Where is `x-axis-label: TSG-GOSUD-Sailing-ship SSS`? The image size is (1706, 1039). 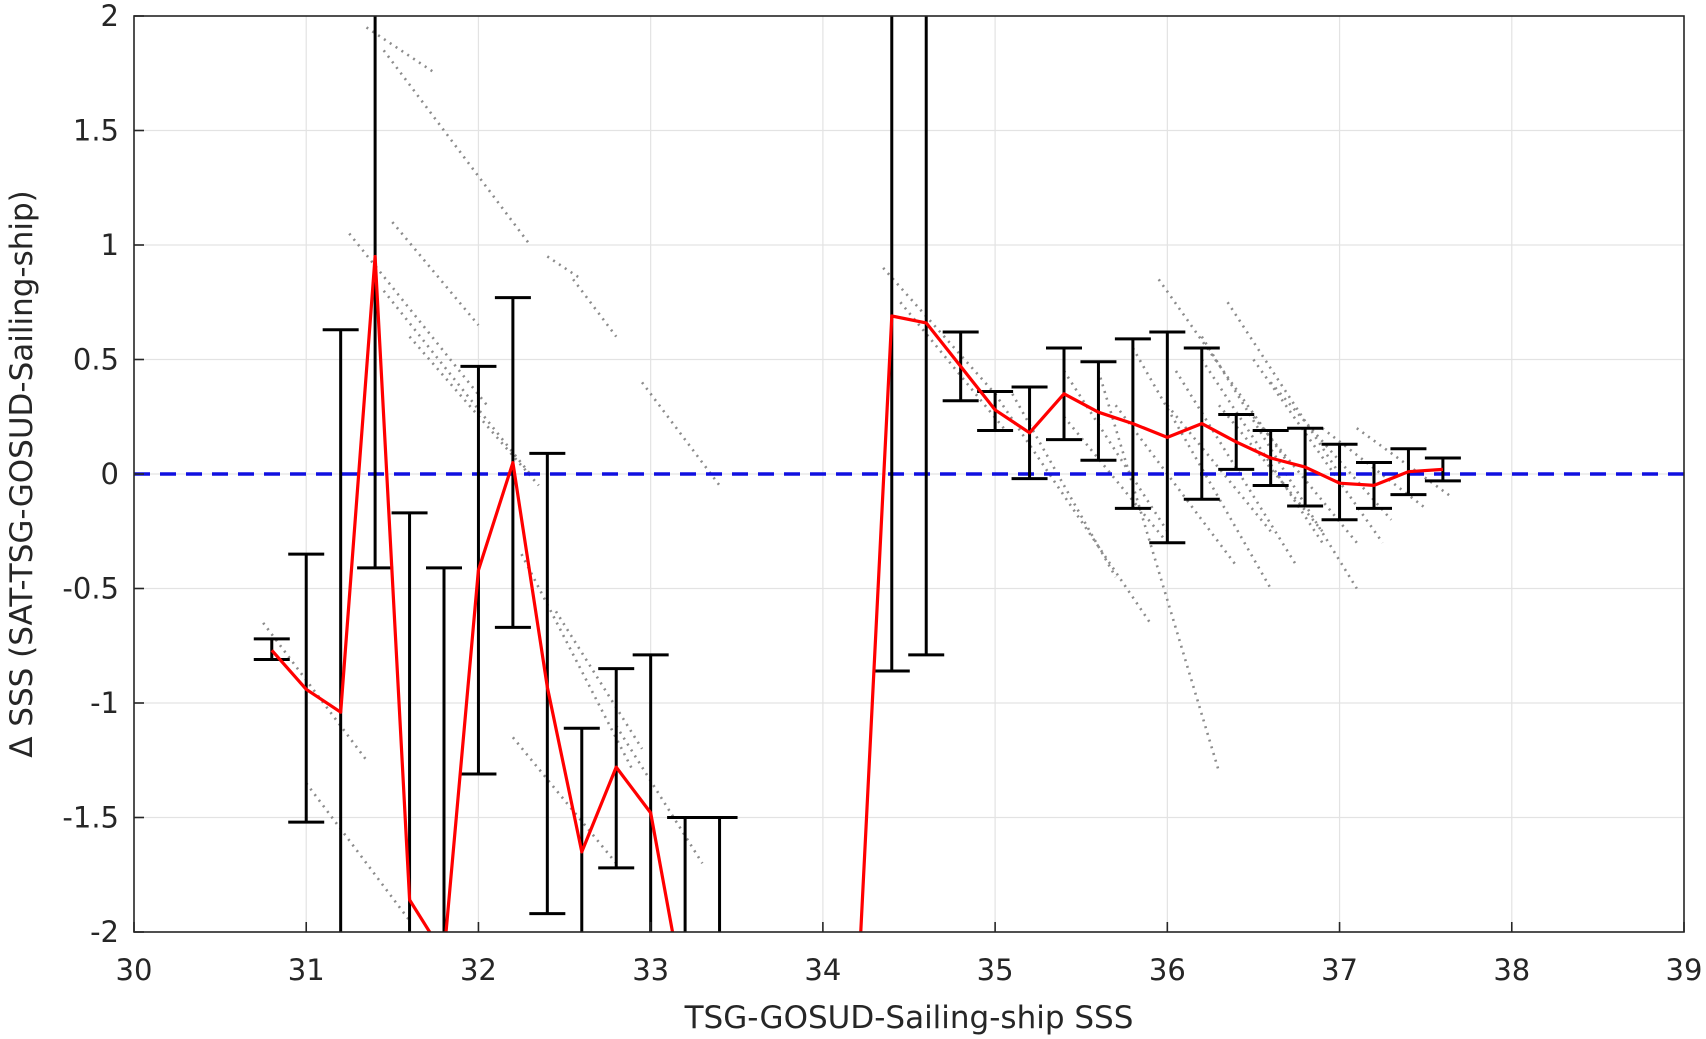
x-axis-label: TSG-GOSUD-Sailing-ship SSS is located at coordinates (909, 1018).